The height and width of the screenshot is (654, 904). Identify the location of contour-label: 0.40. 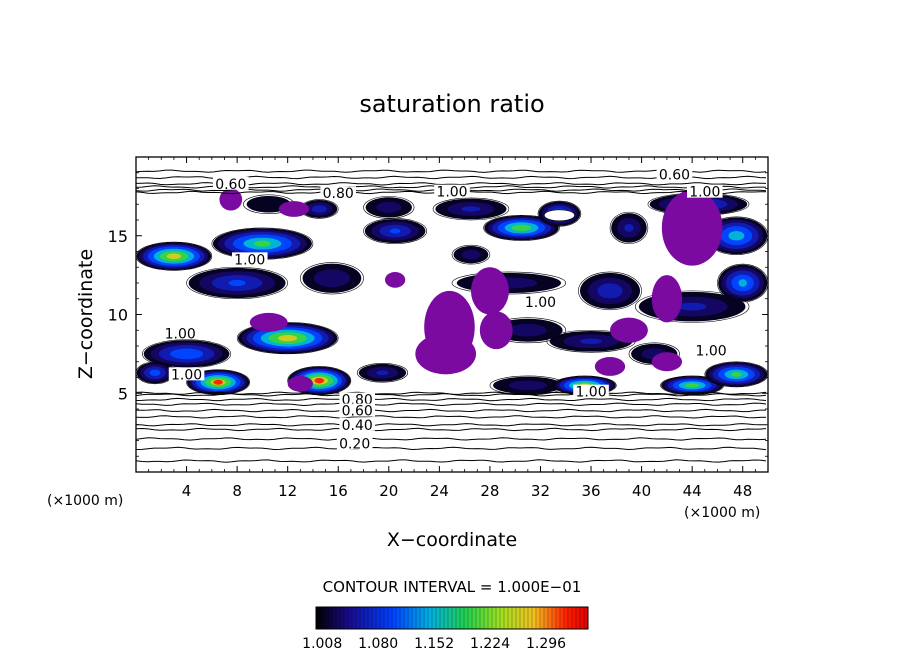
(357, 426).